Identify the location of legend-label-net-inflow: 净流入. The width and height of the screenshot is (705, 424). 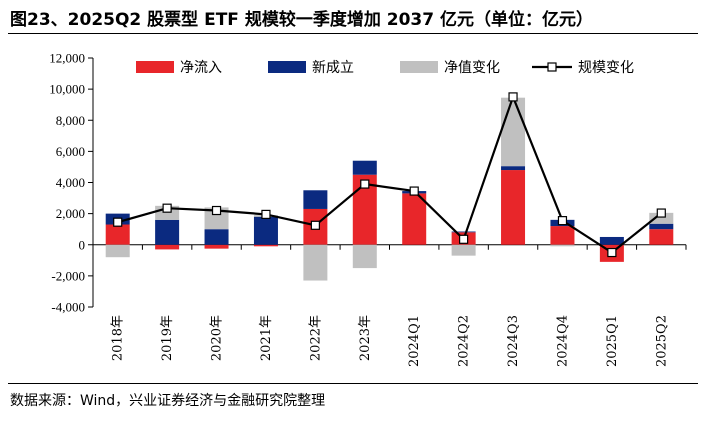
(201, 68).